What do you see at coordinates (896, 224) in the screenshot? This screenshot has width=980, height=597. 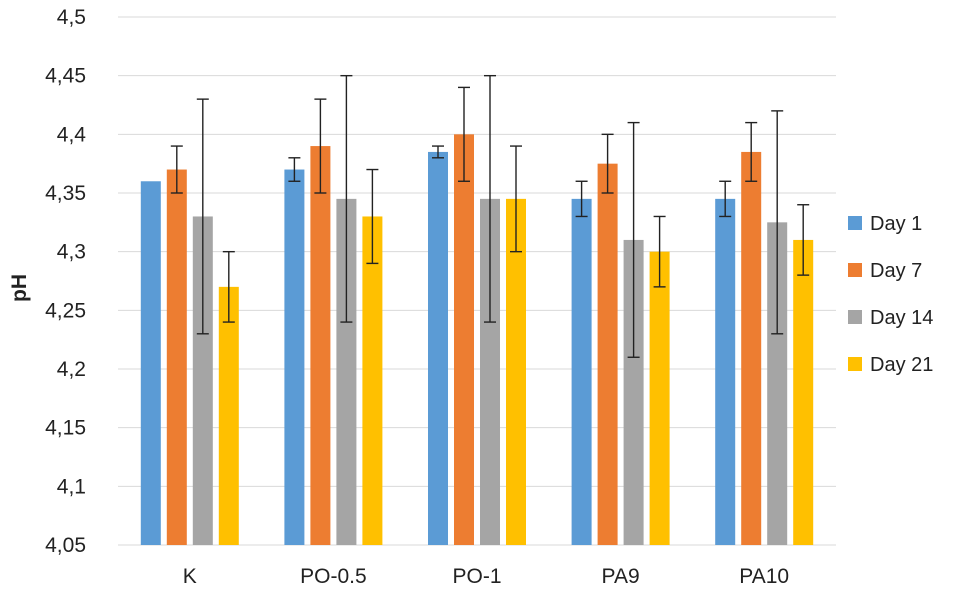 I see `legend-label: Day 1` at bounding box center [896, 224].